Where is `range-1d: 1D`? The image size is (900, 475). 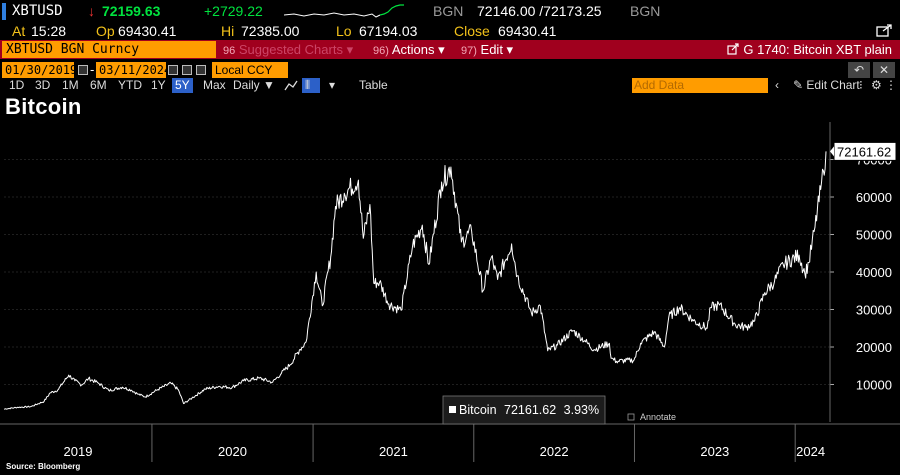 range-1d: 1D is located at coordinates (17, 85).